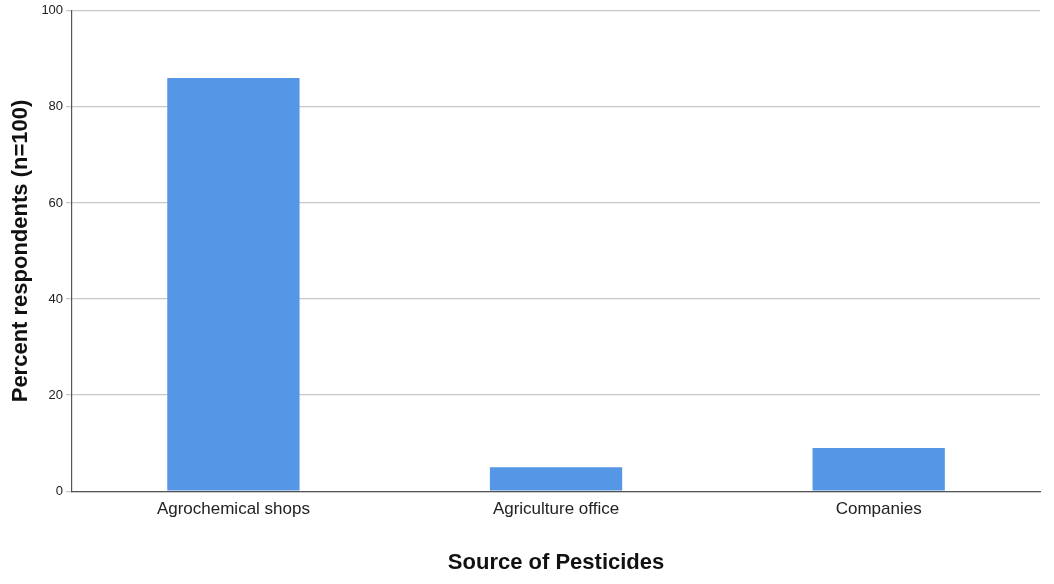 The width and height of the screenshot is (1054, 584). I want to click on x-tick-label: Agrochemical shops, so click(233, 509).